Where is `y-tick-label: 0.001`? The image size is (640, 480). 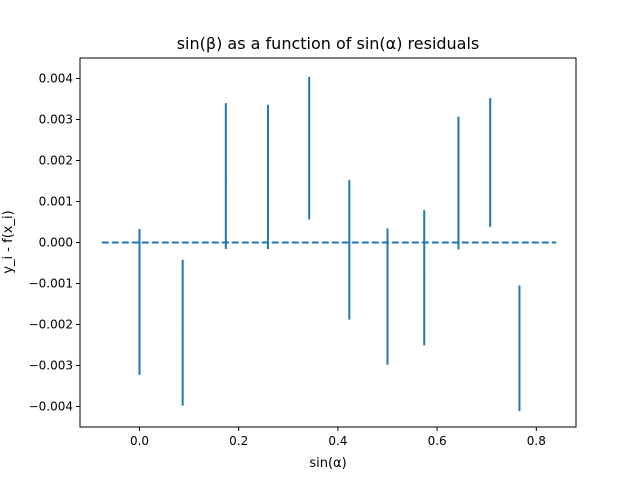
y-tick-label: 0.001 is located at coordinates (56, 202).